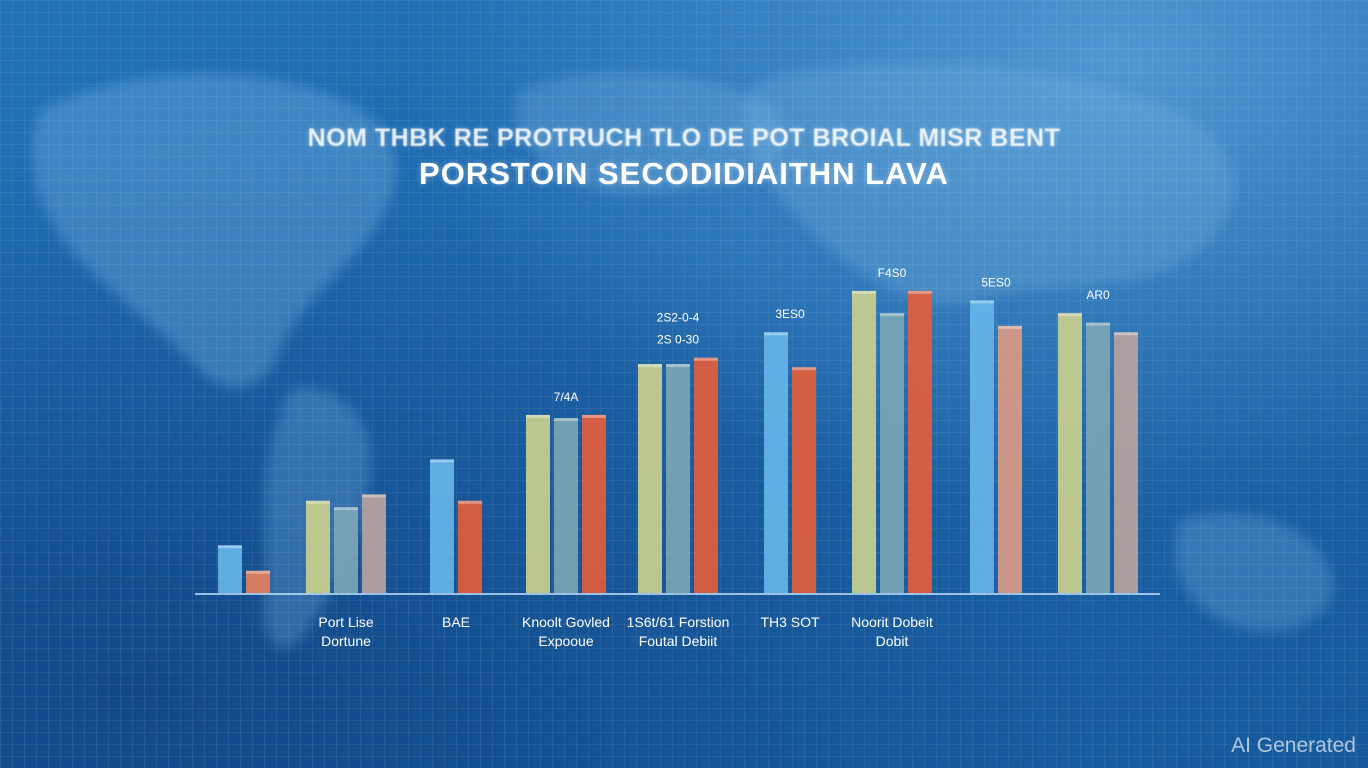  What do you see at coordinates (790, 622) in the screenshot?
I see `category-label: TH3 SOT` at bounding box center [790, 622].